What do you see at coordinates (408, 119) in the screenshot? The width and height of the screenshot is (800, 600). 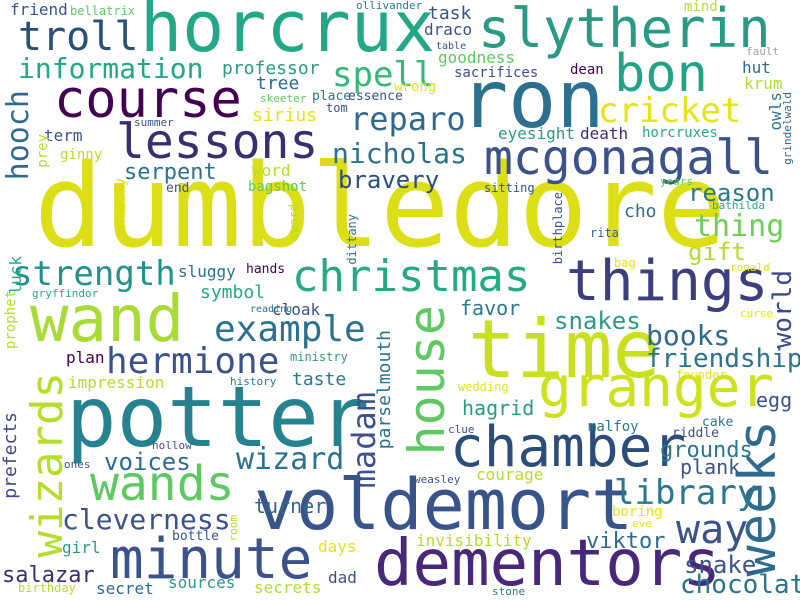 I see `word-reparo: reparo` at bounding box center [408, 119].